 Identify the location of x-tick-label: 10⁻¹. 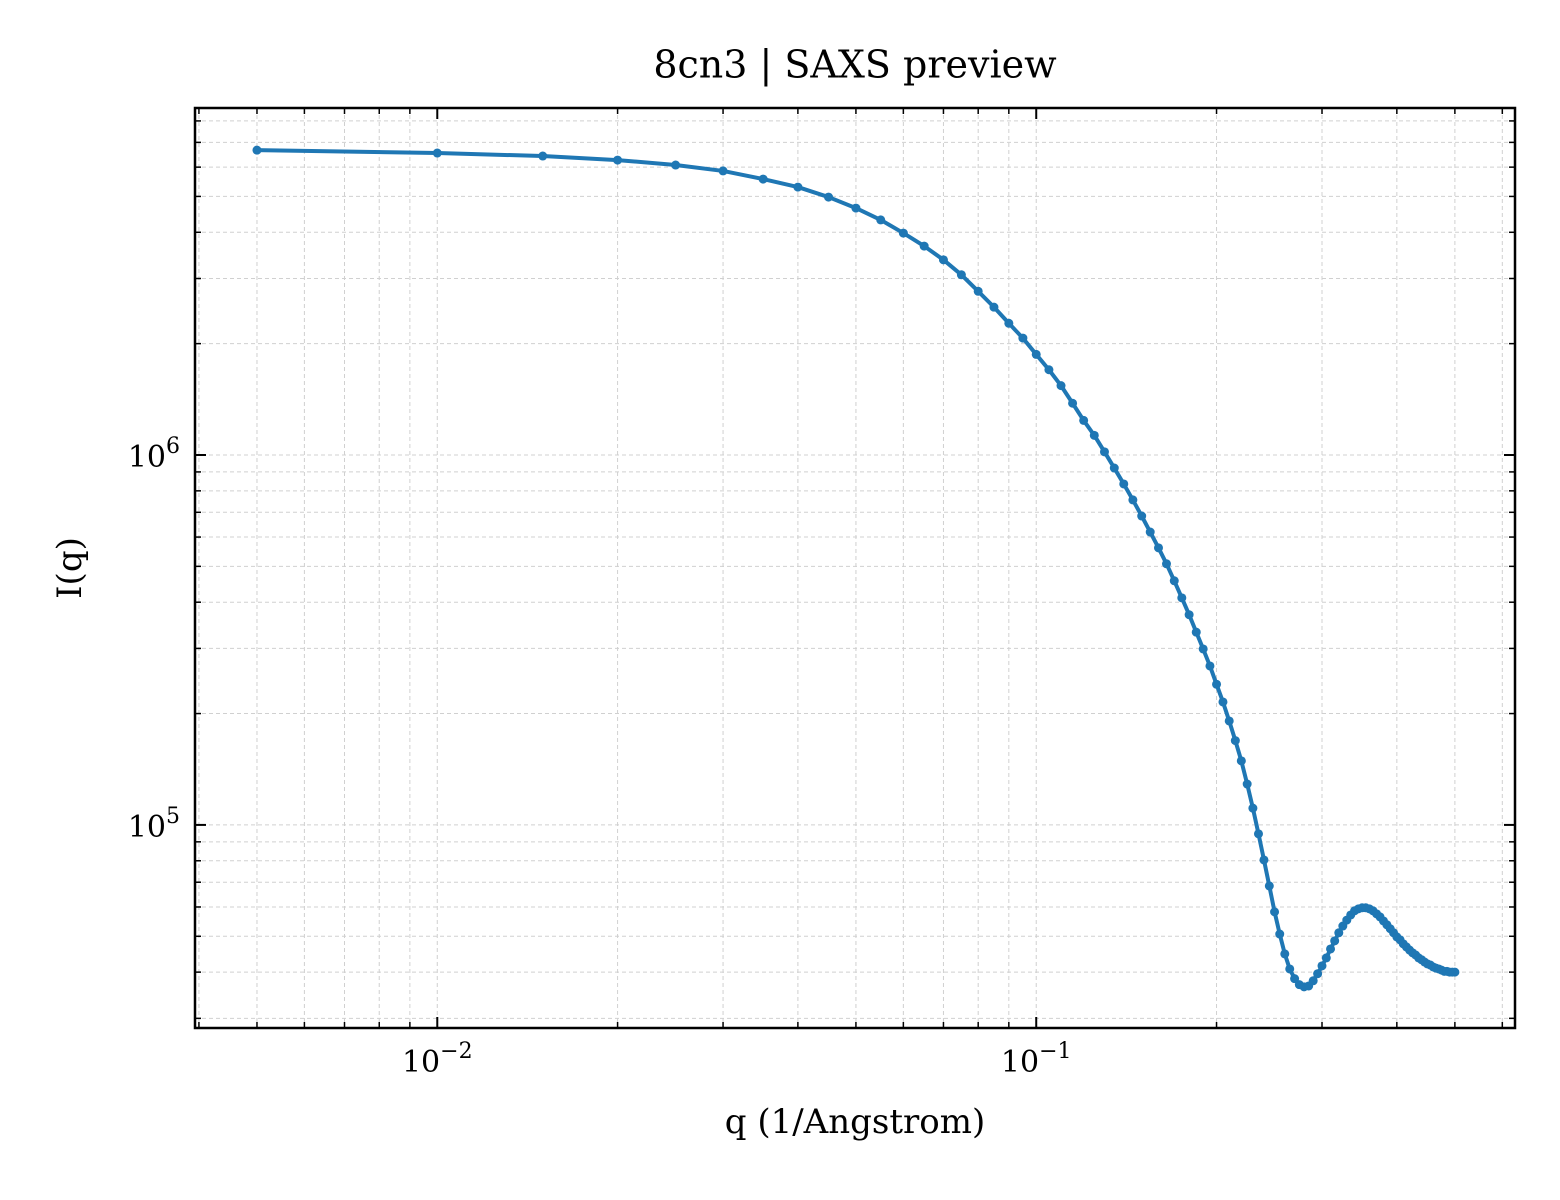
(1036, 1059).